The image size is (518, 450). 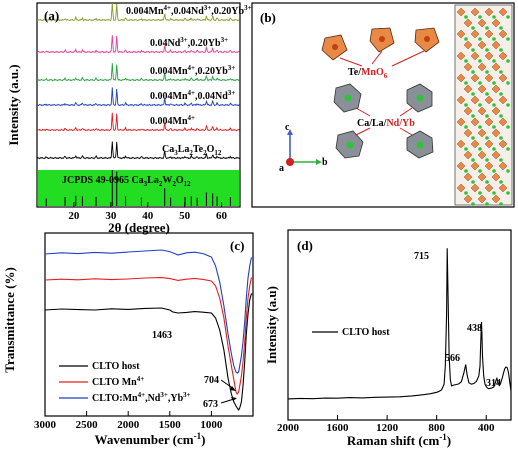 I want to click on xrd-label-0: 0.004Mn4+,0.04Nd3+,0.20Yb3+, so click(x=189, y=10).